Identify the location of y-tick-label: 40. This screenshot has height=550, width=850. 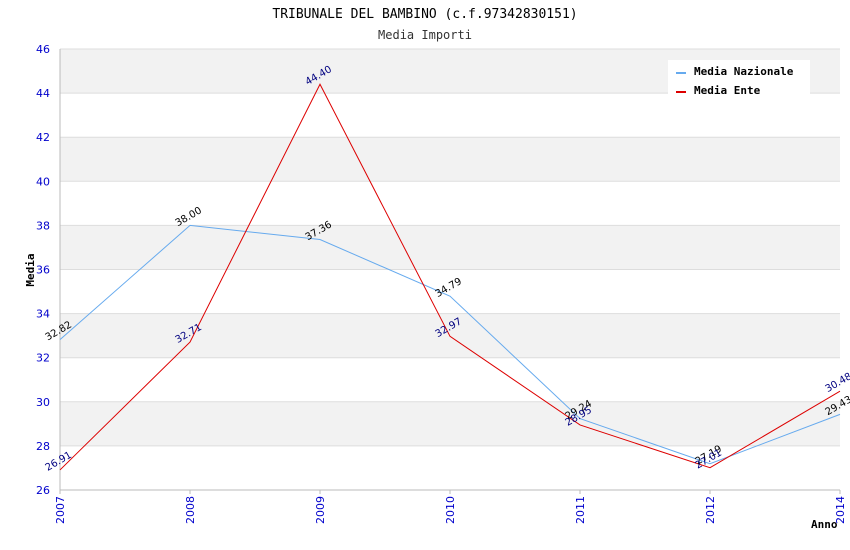
(43, 181).